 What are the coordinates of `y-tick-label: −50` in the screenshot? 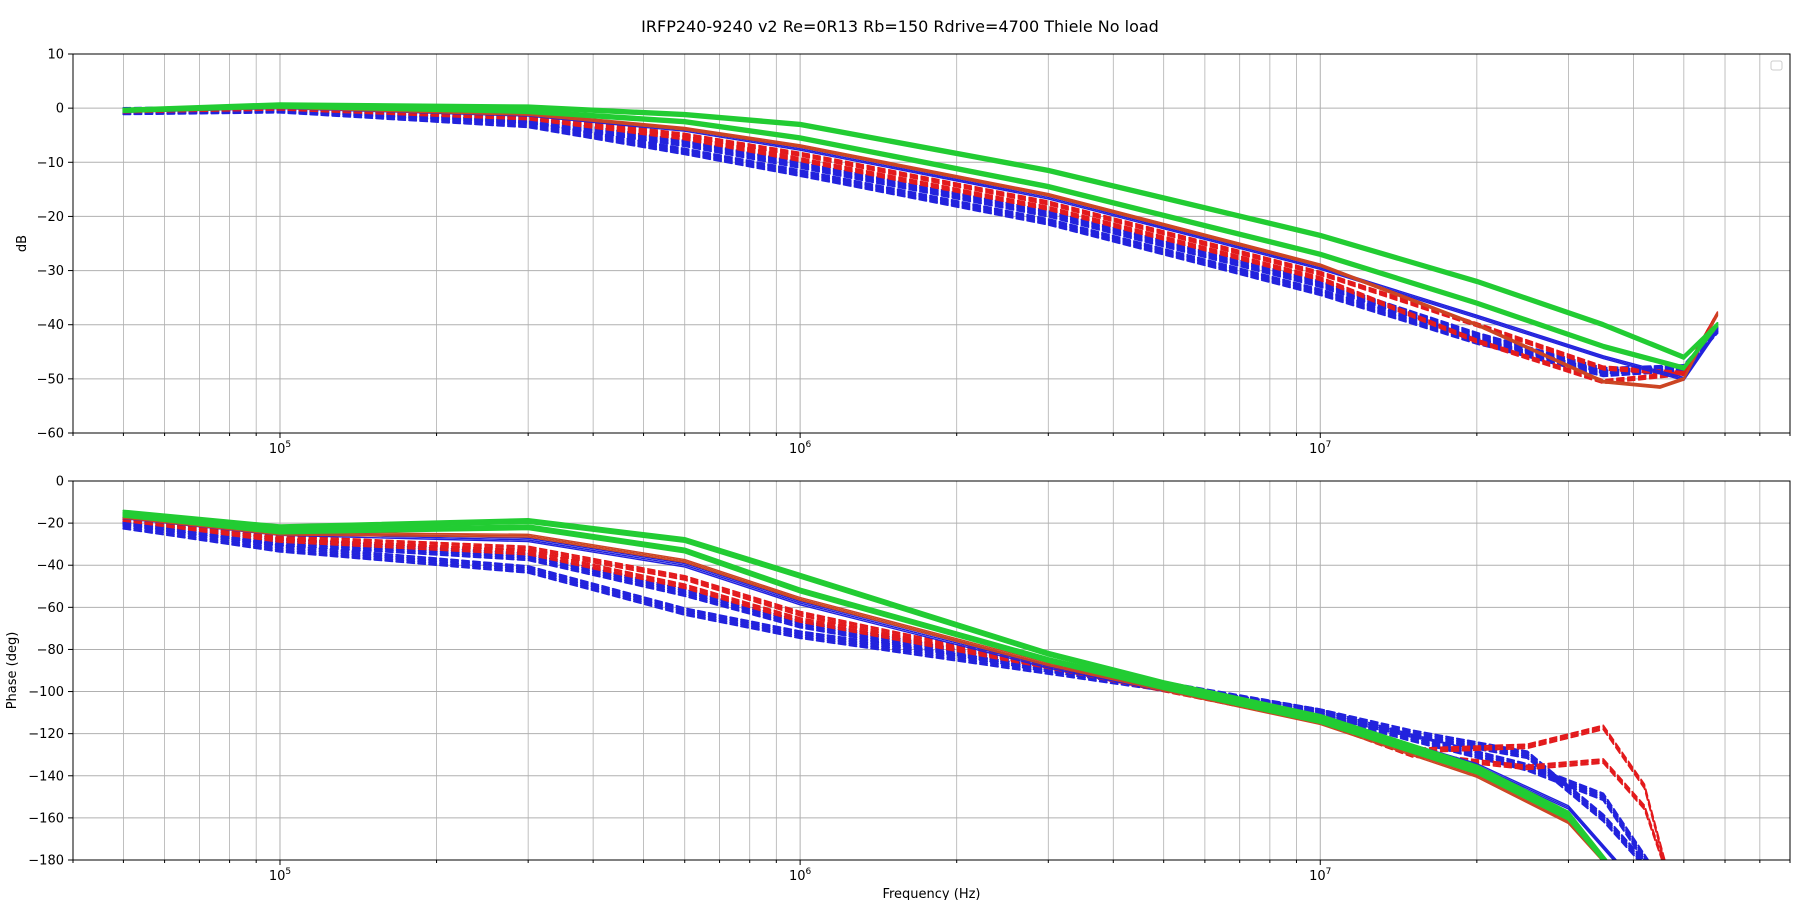 It's located at (50, 379).